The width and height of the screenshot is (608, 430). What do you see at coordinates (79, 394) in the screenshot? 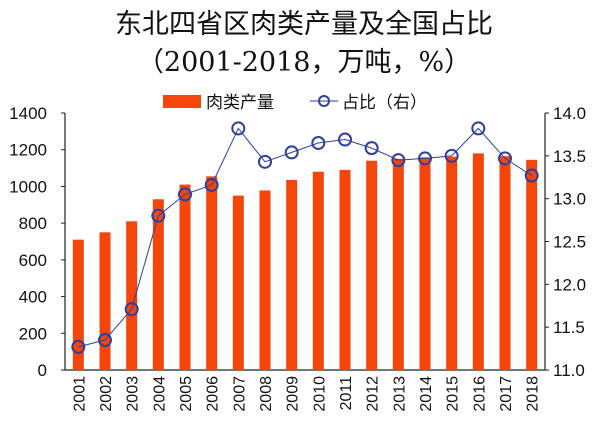
I see `x-tick-label: 2001` at bounding box center [79, 394].